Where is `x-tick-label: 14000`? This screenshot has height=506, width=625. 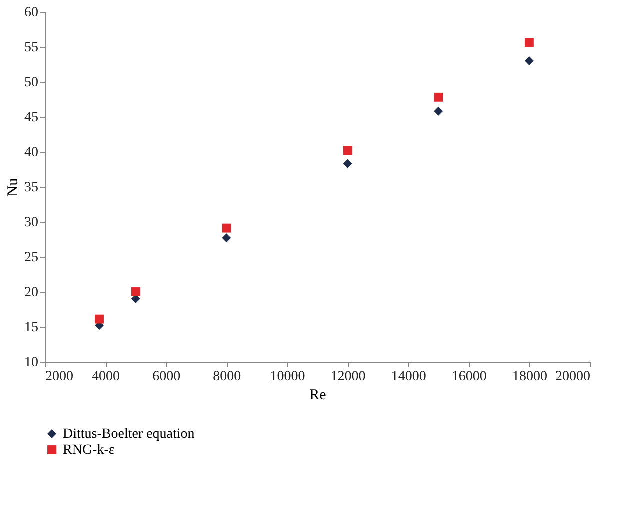 x-tick-label: 14000 is located at coordinates (408, 377).